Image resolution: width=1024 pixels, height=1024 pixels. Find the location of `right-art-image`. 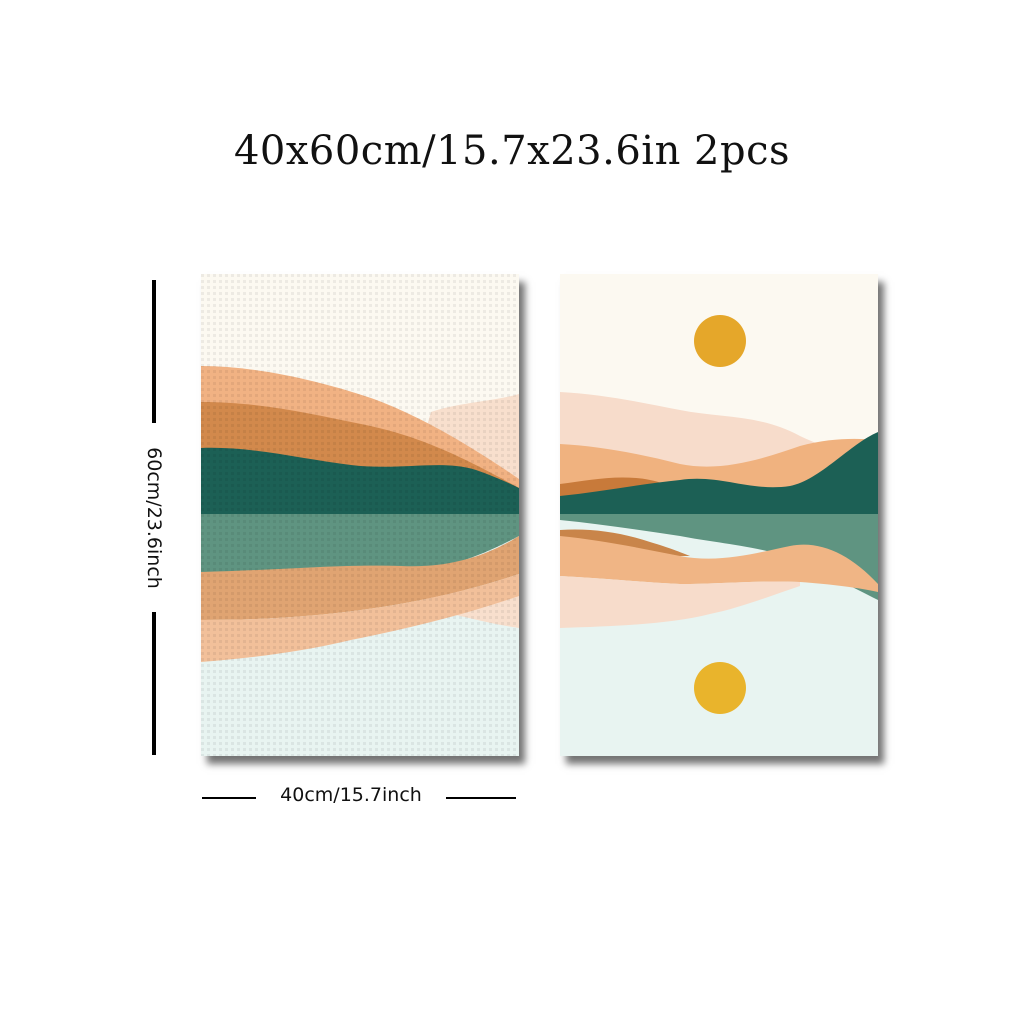

right-art-image is located at coordinates (719, 515).